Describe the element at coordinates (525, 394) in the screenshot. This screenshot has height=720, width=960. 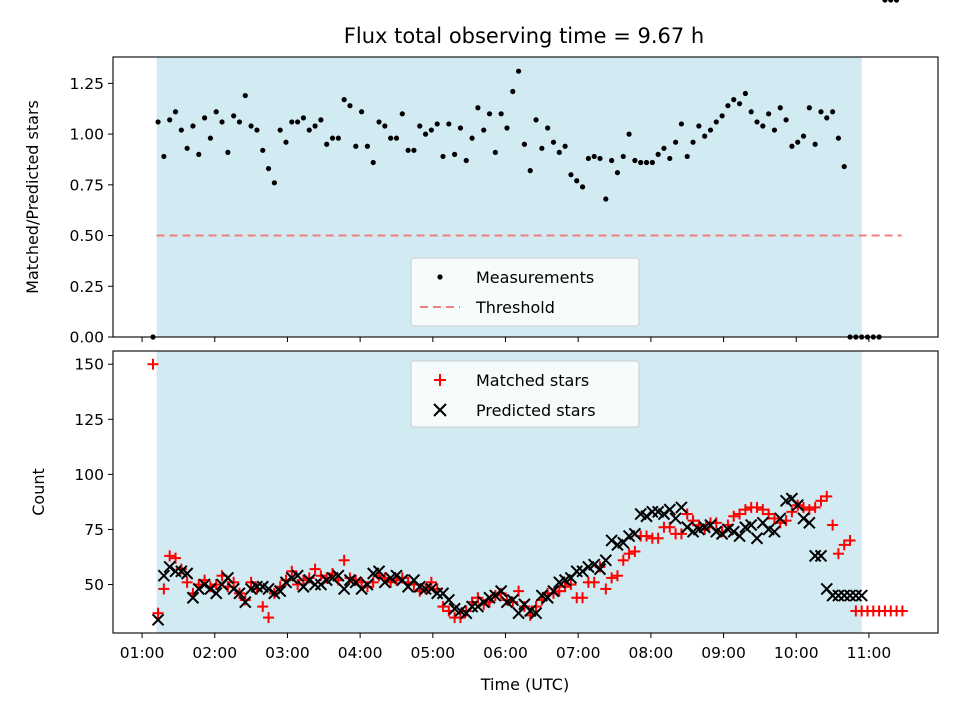
I see `bottom-legend-box` at that location.